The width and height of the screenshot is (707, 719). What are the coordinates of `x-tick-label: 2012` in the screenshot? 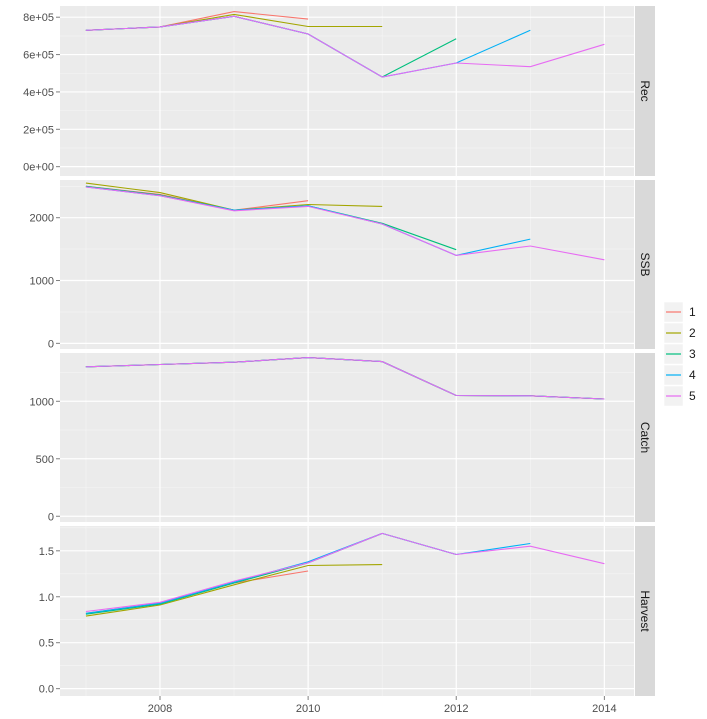 It's located at (456, 709).